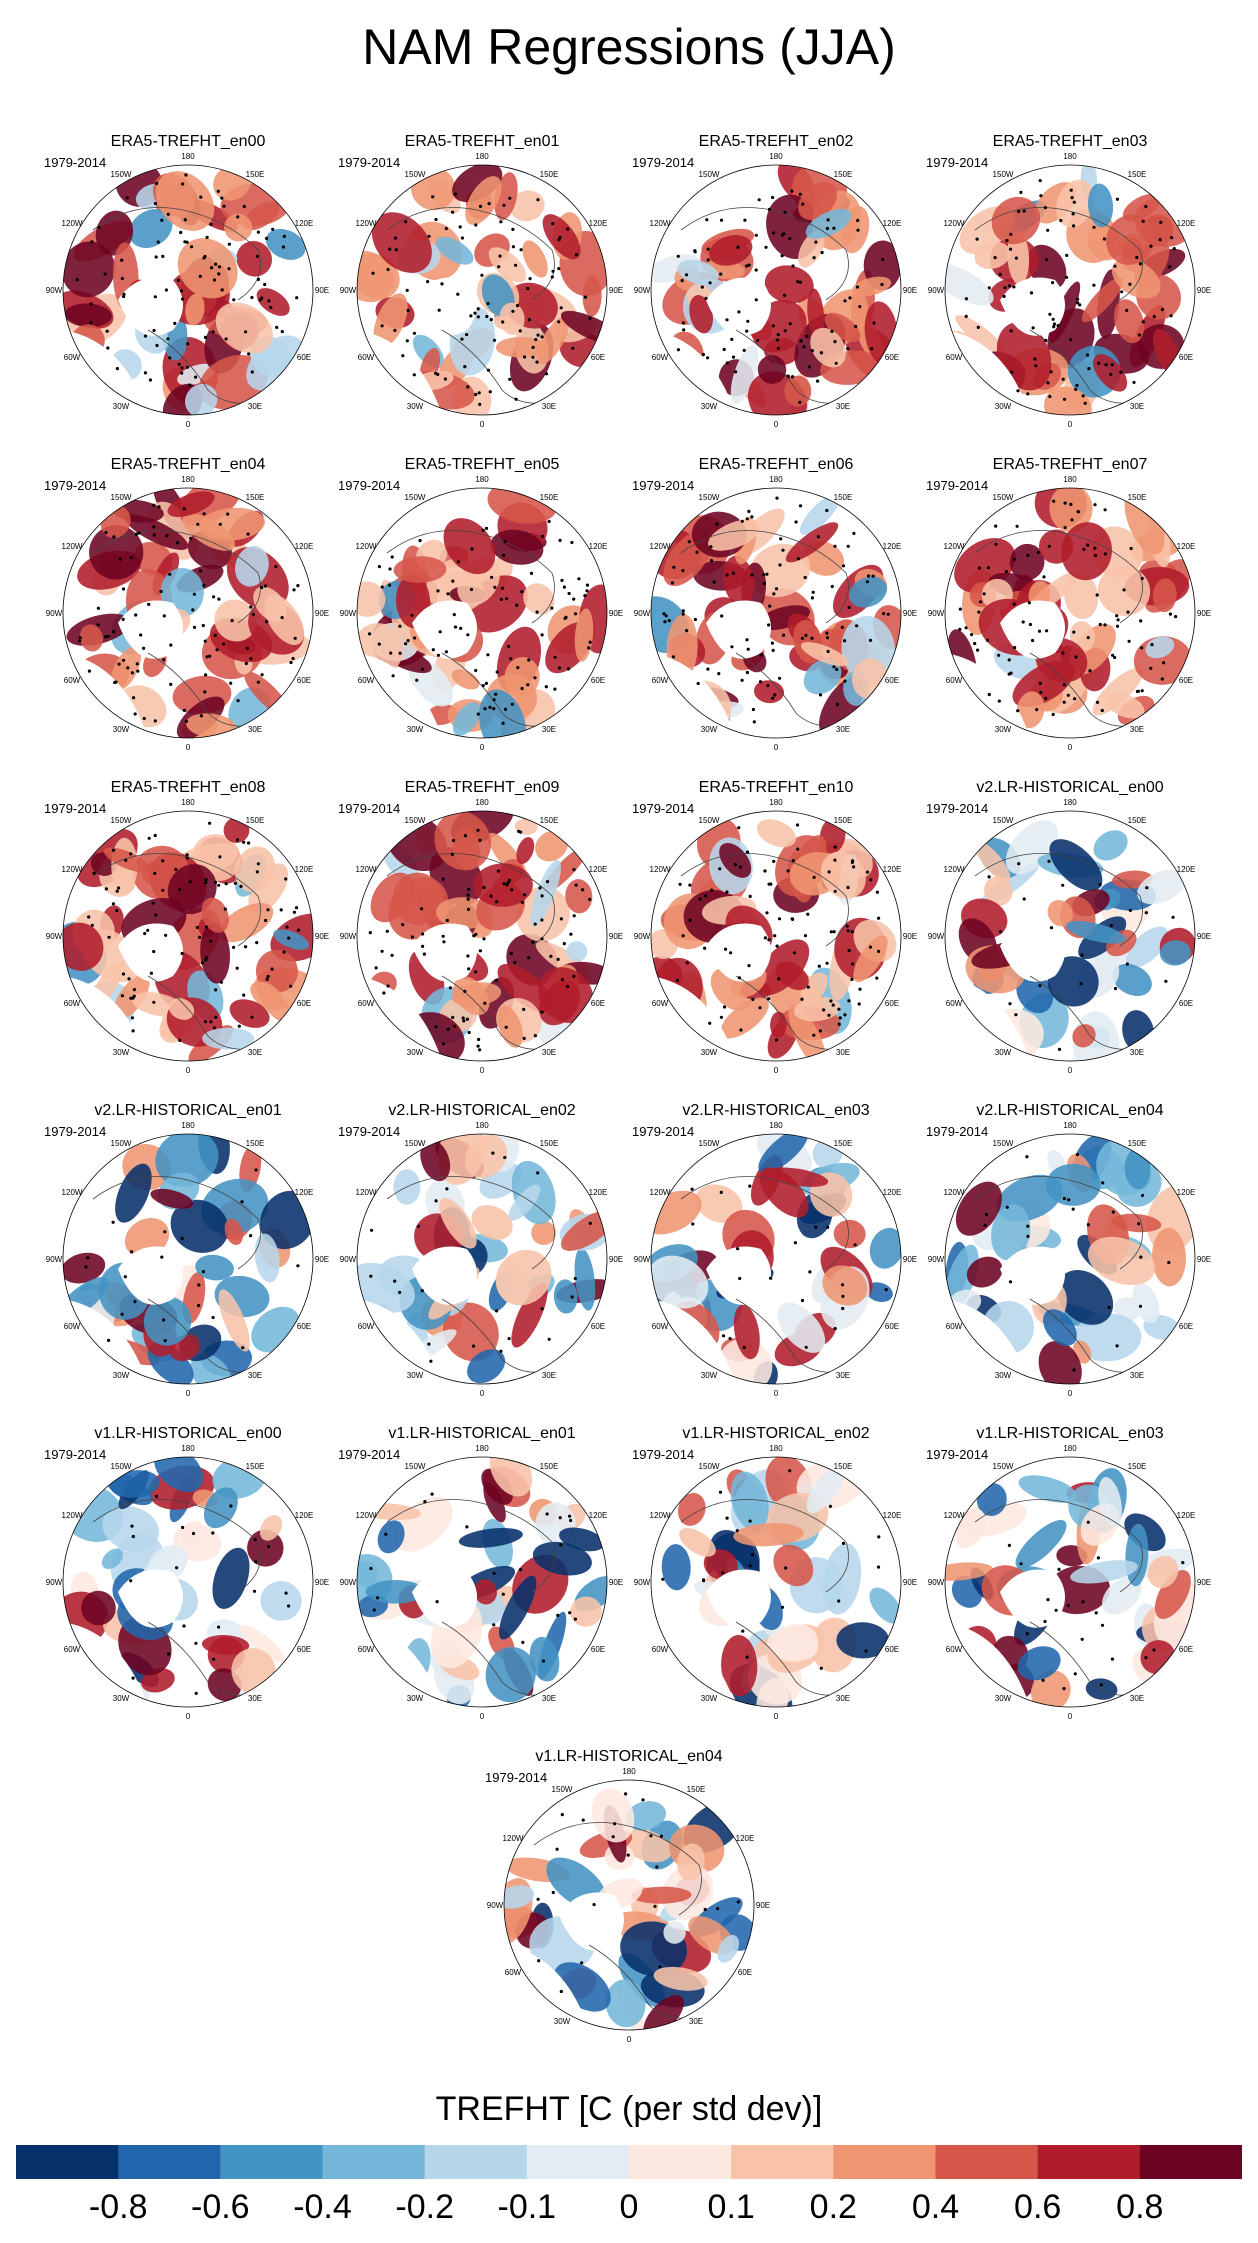 The image size is (1258, 2243). What do you see at coordinates (188, 464) in the screenshot?
I see `panel-title: ERA5-TREFHT_en04` at bounding box center [188, 464].